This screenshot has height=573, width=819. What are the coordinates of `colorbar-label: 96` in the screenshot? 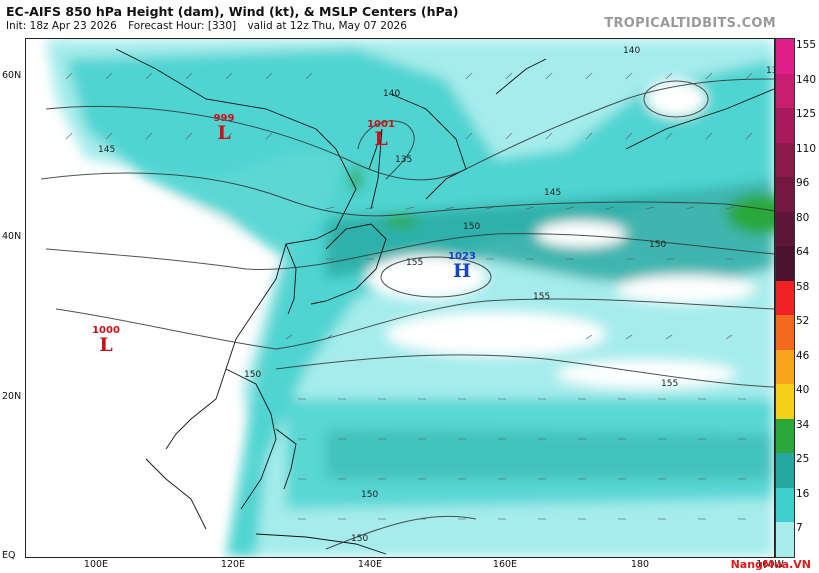 It's located at (803, 183).